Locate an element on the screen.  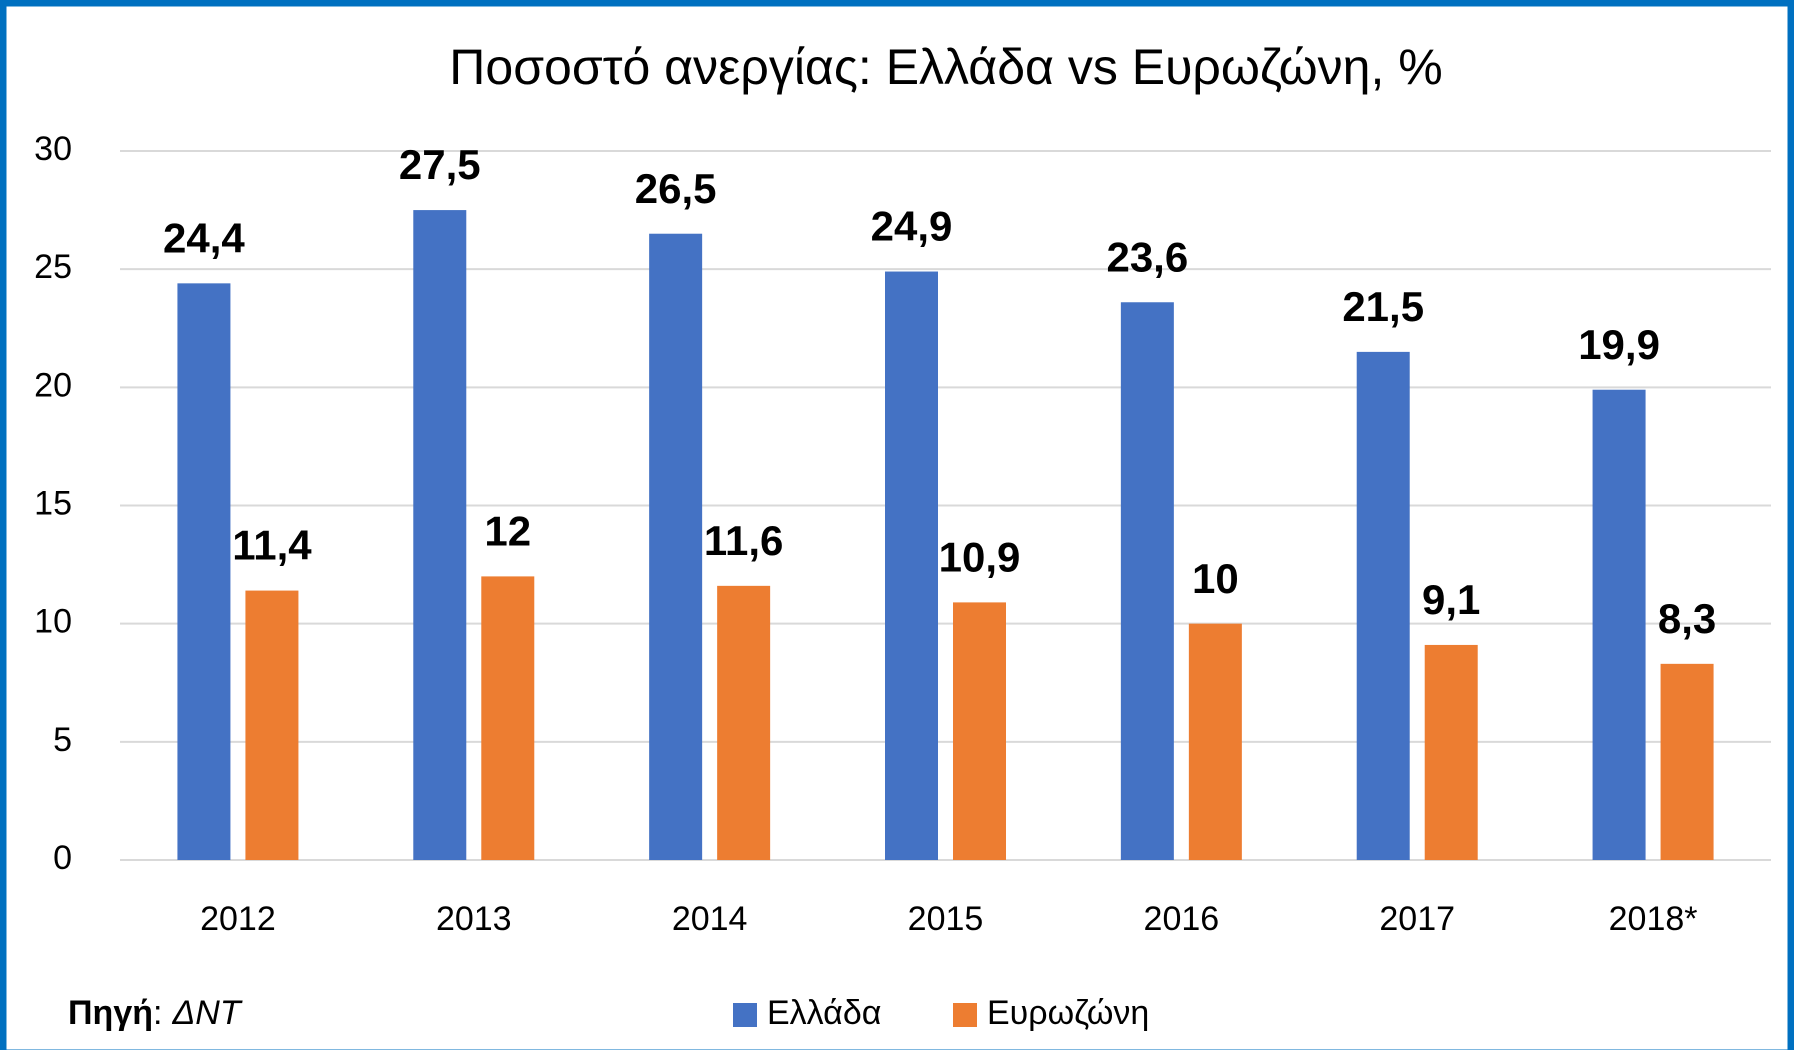
y-tick-label: 5 is located at coordinates (62, 740).